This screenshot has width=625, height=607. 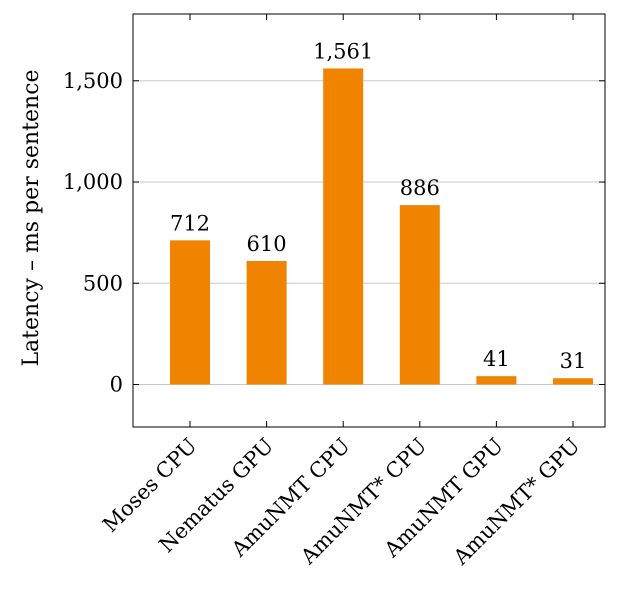 What do you see at coordinates (496, 359) in the screenshot?
I see `bar-value-label: 41` at bounding box center [496, 359].